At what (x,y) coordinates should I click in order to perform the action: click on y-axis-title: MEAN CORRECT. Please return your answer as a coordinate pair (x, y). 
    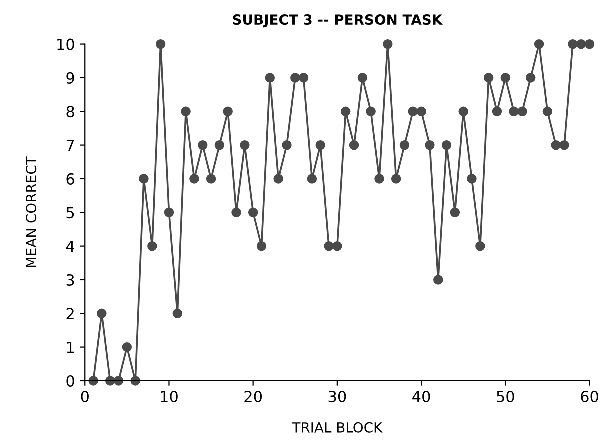
    Looking at the image, I should click on (31, 212).